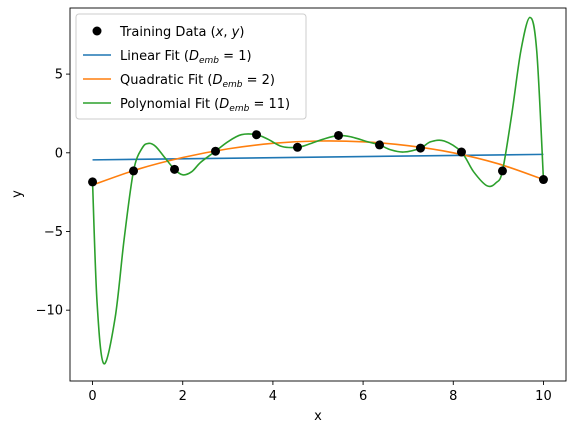 This screenshot has width=574, height=432. I want to click on legend-entry-quadratic: Quadratic Fit (Demb = 2), so click(197, 81).